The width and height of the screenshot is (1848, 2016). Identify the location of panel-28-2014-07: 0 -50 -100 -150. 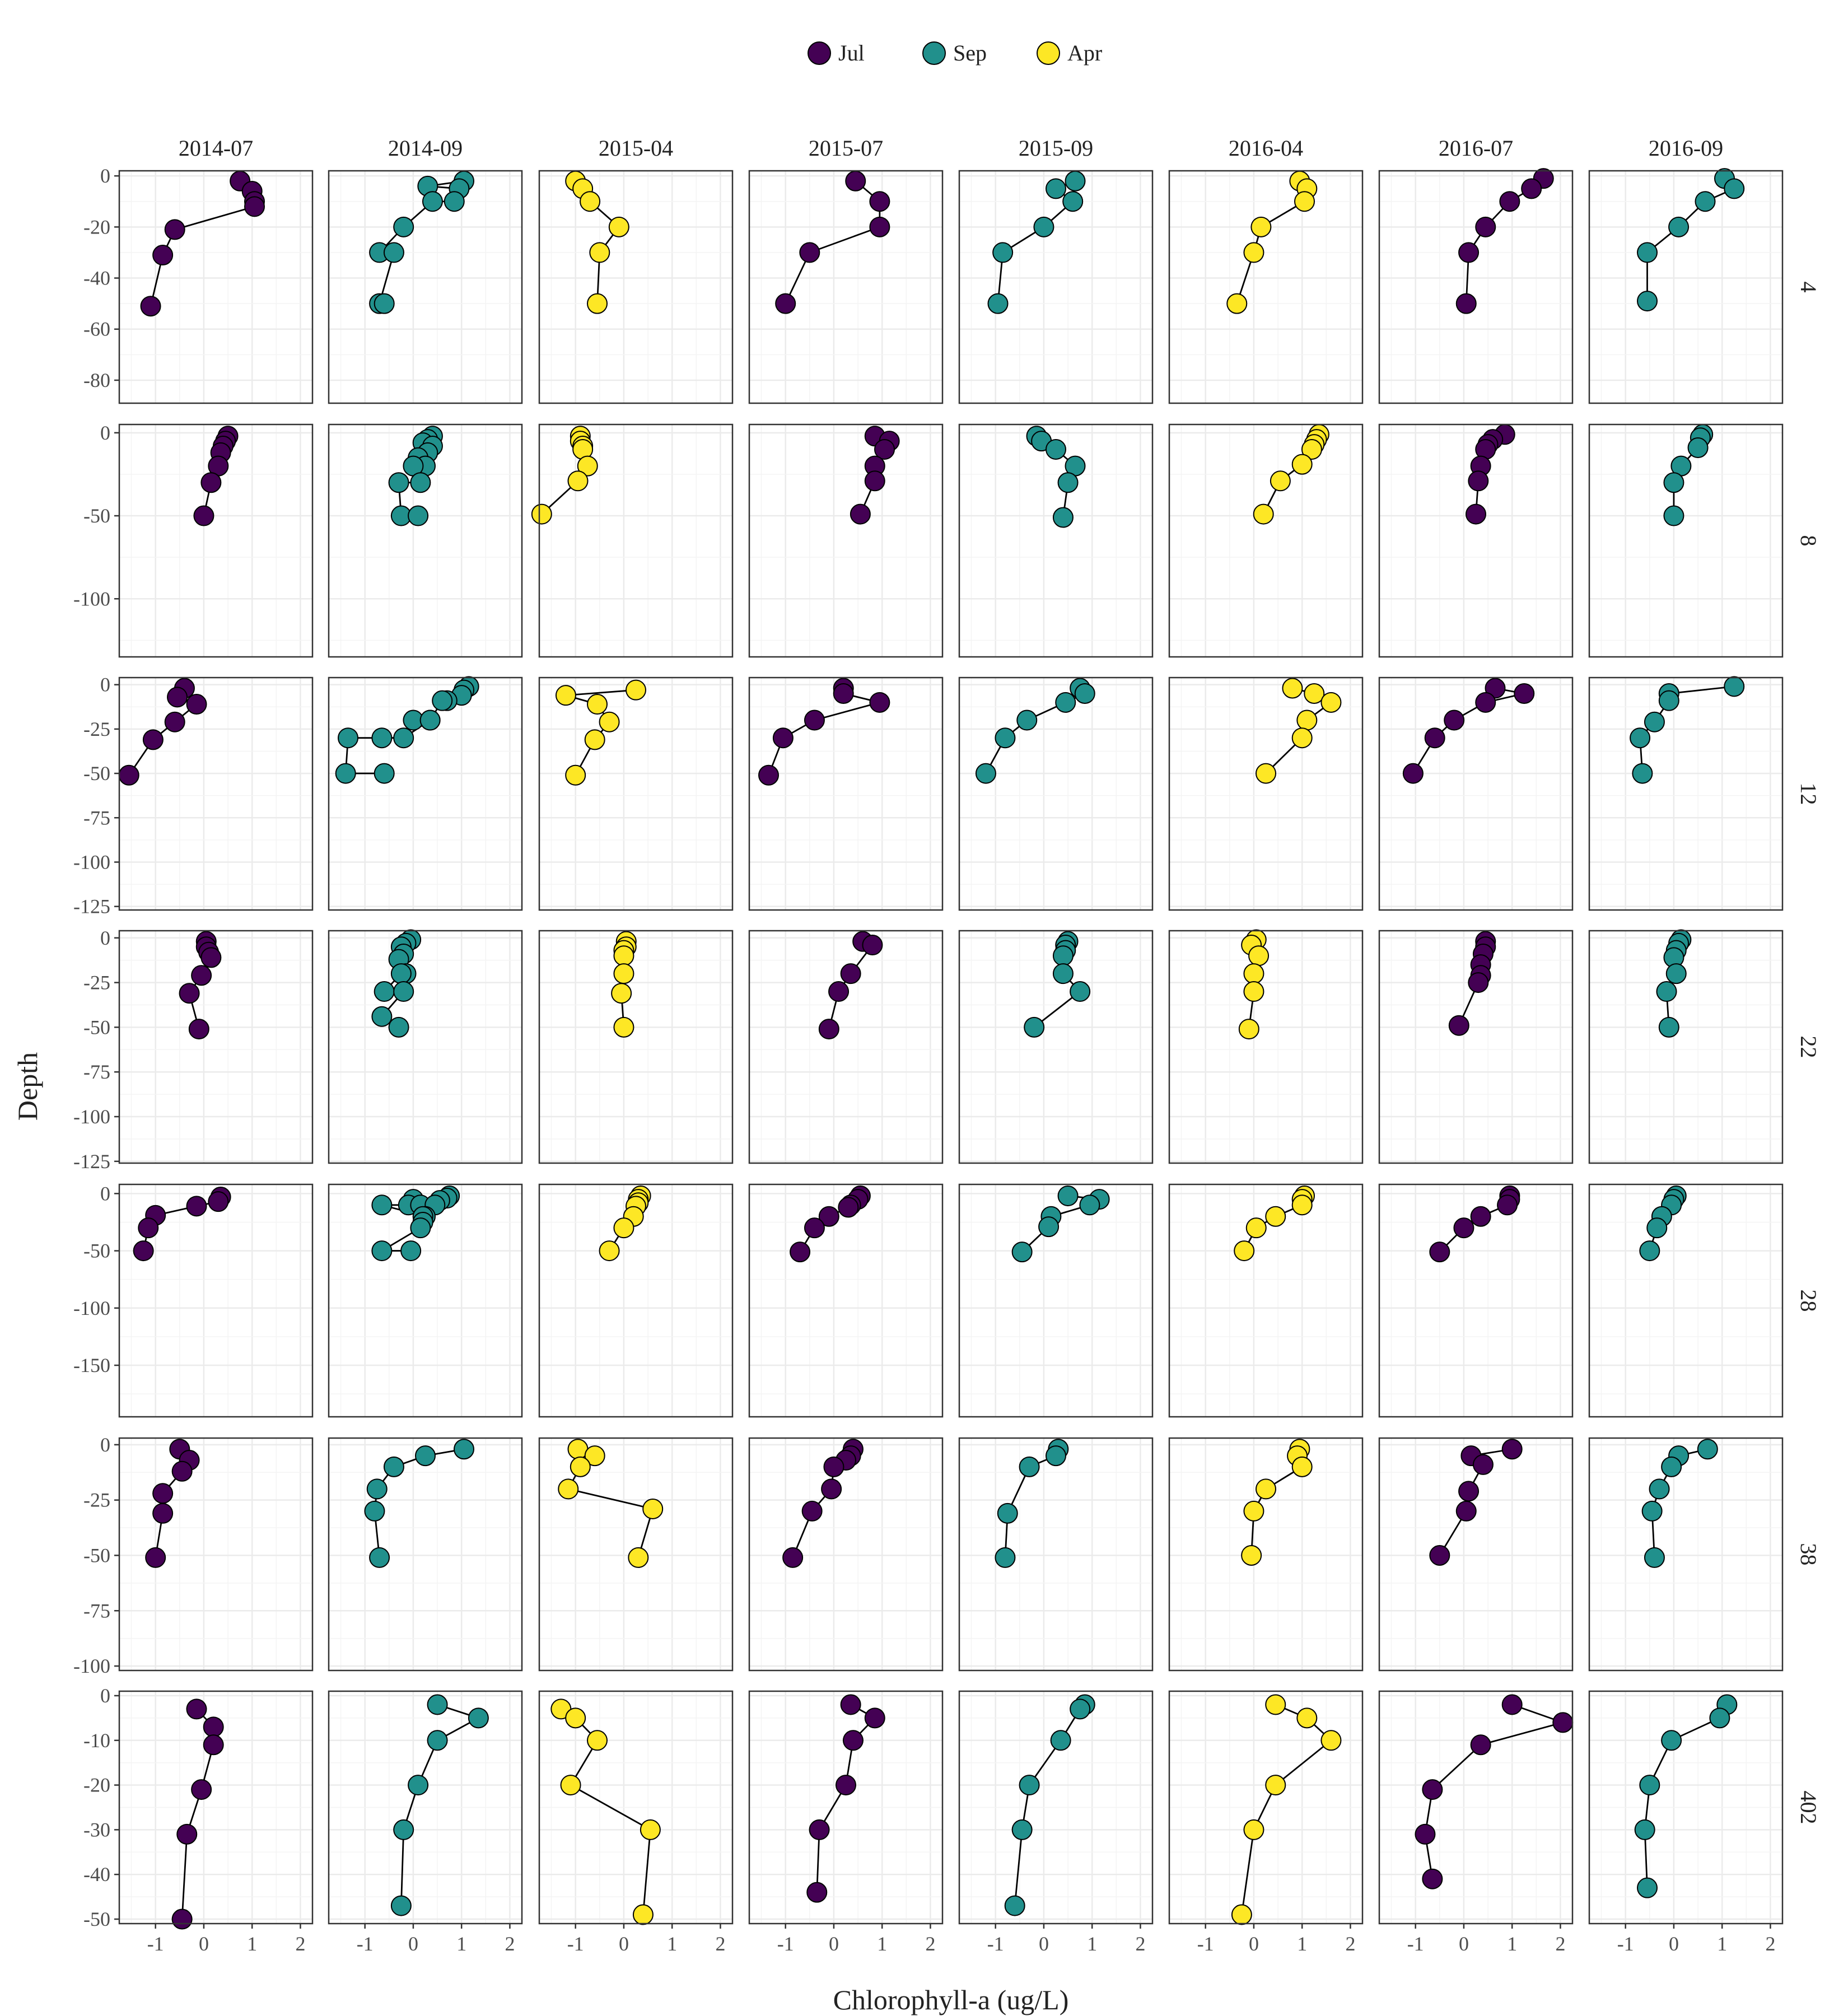
(193, 1300).